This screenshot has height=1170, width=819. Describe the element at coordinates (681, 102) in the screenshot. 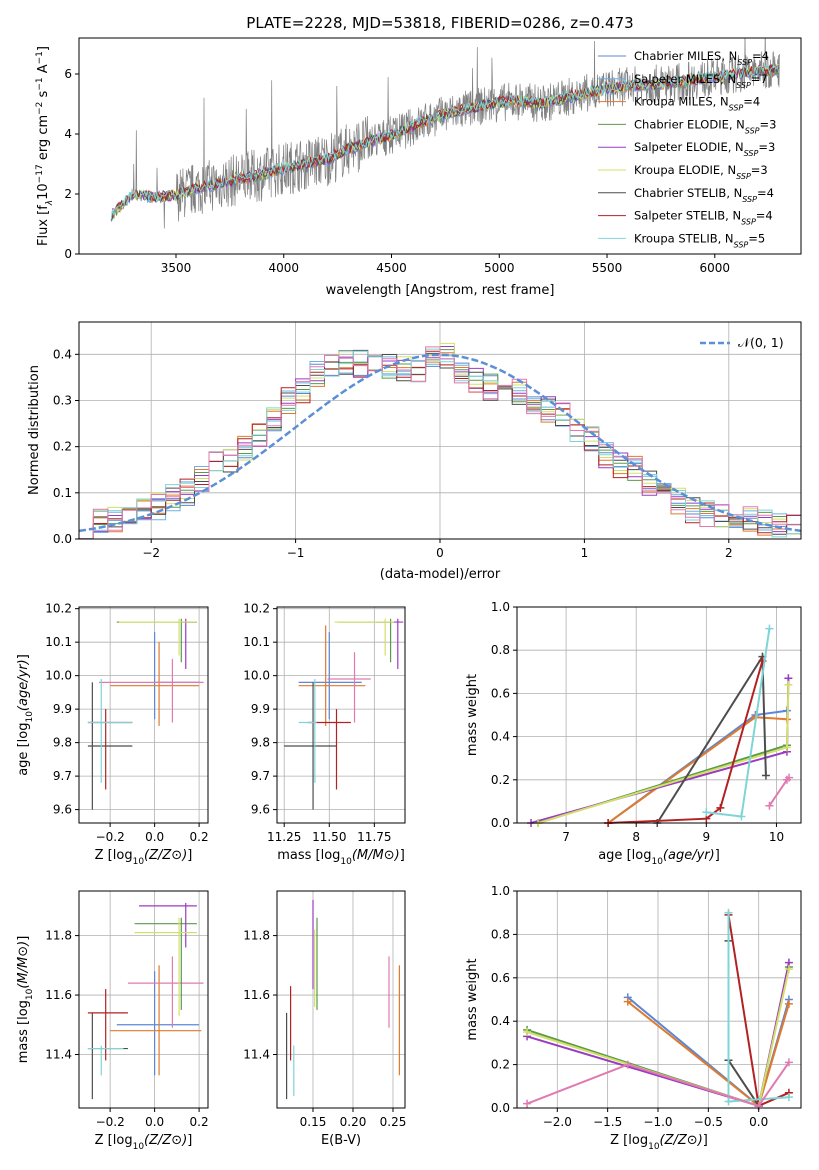

I see `legend-text: Kroupa MILES, N` at that location.